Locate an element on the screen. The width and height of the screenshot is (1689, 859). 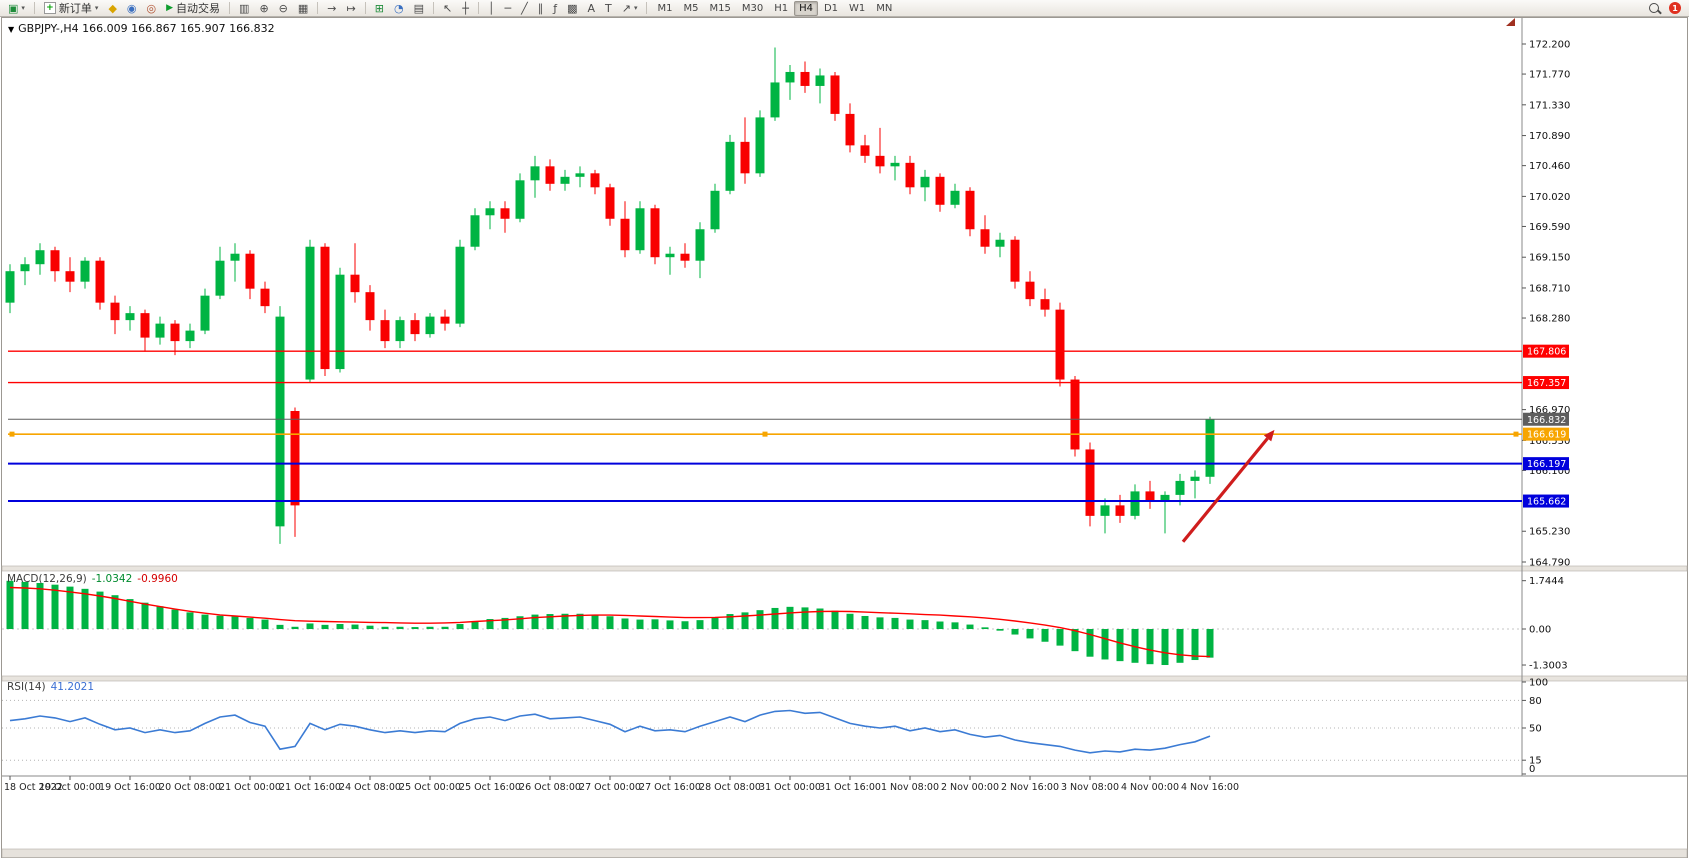
horizontal-line-icon: ─ is located at coordinates (508, 8).